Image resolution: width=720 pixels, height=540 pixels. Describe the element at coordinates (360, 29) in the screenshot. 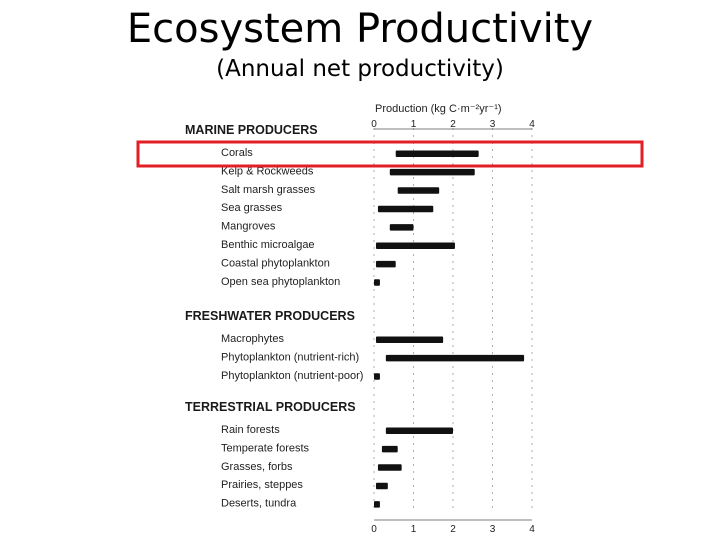

I see `slide-title: Ecosystem Productivity` at that location.